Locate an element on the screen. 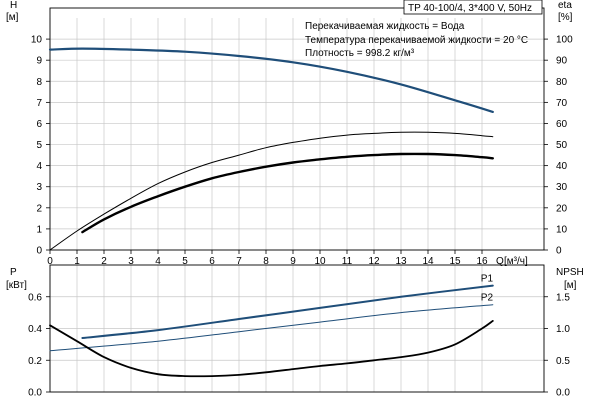 Image resolution: width=600 pixels, height=400 pixels. y-right-tick-label: 20 is located at coordinates (562, 208).